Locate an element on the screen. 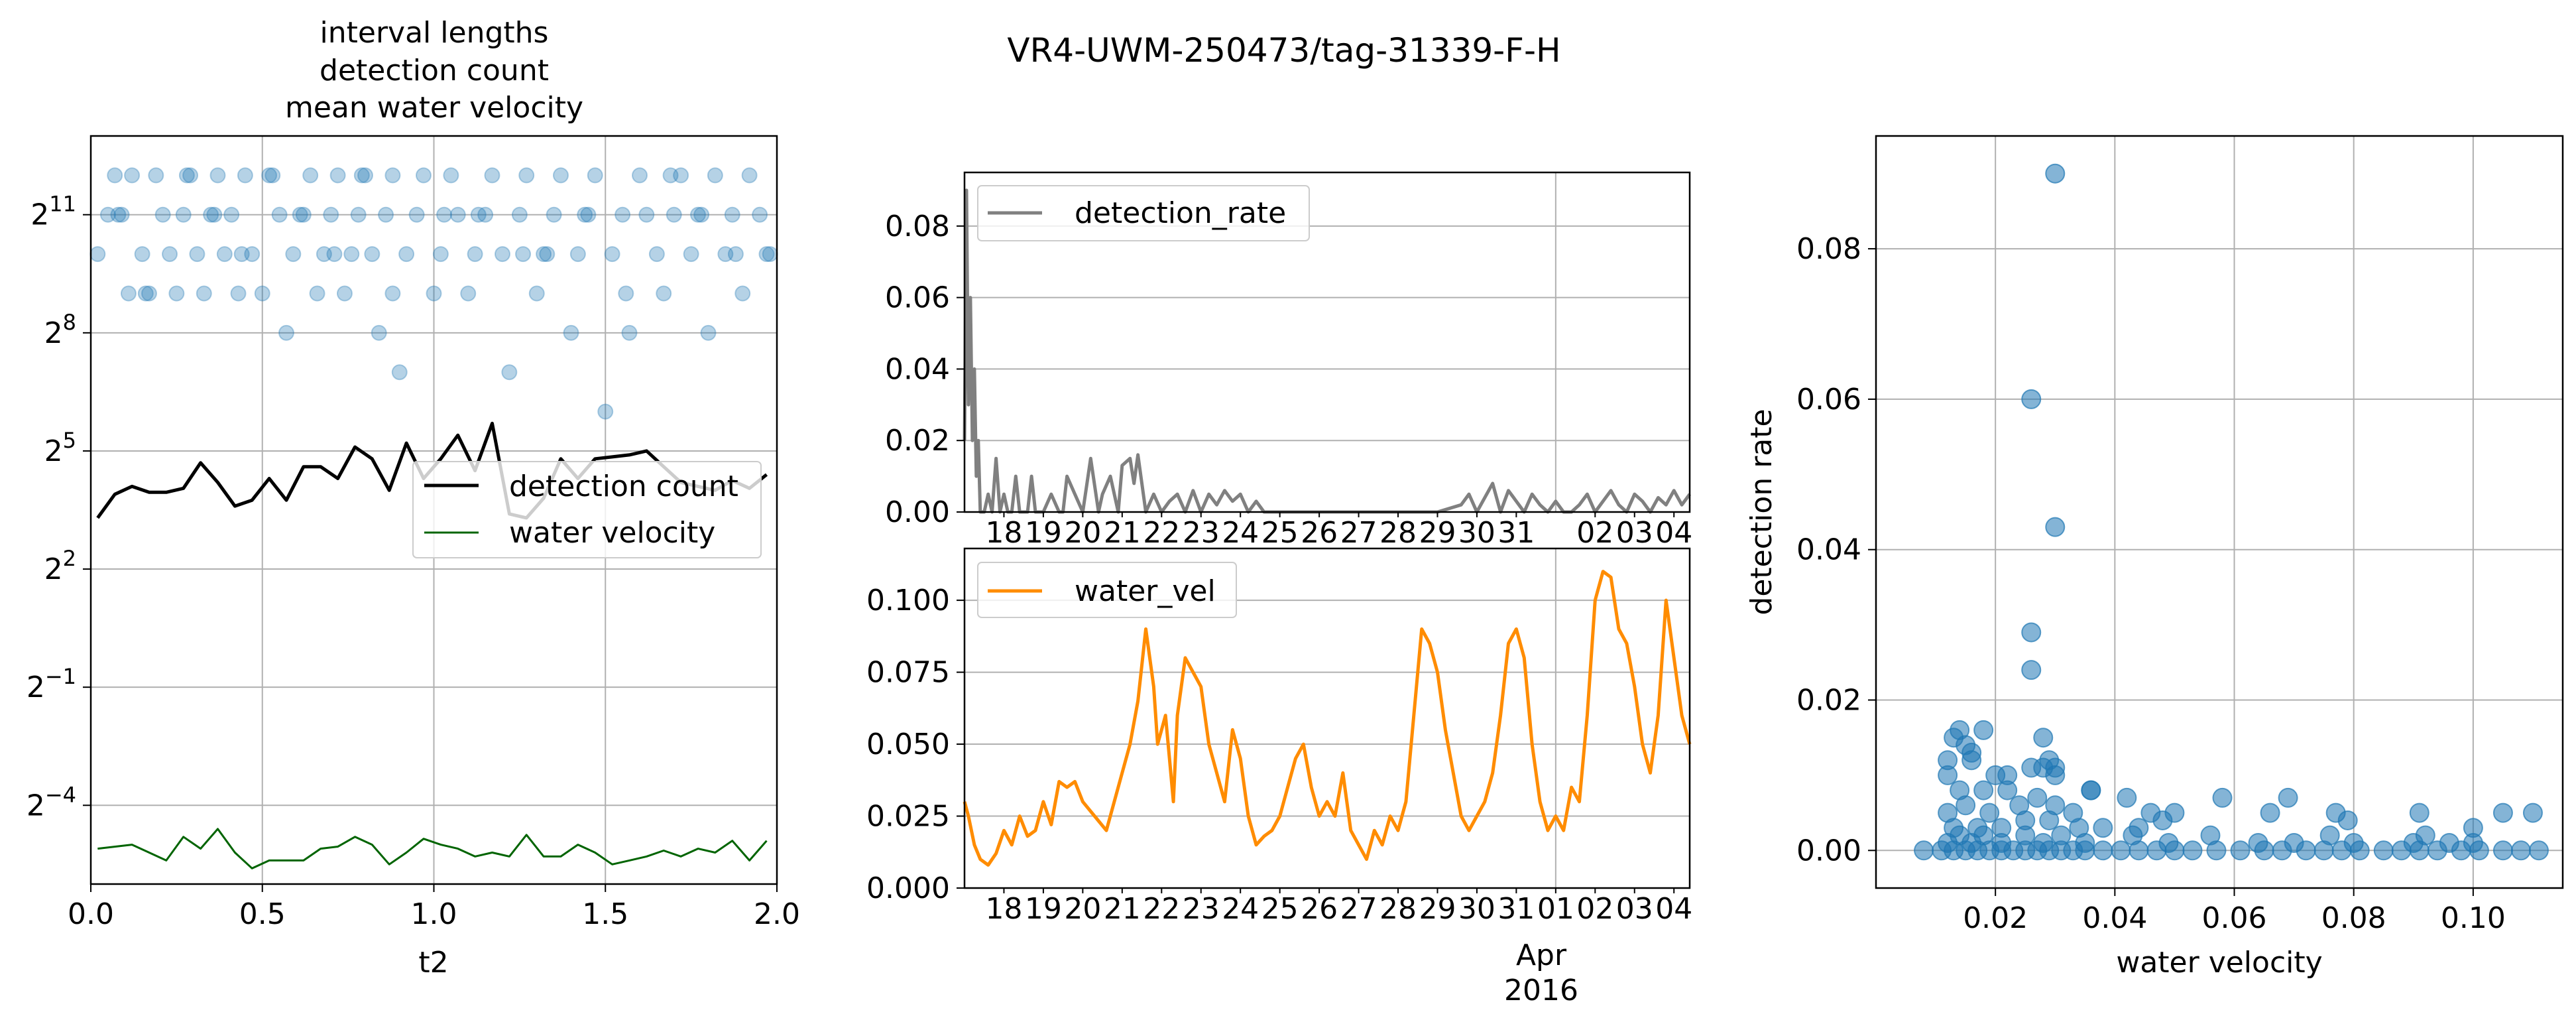  middle-top-xtick-label: 26 is located at coordinates (1319, 533).